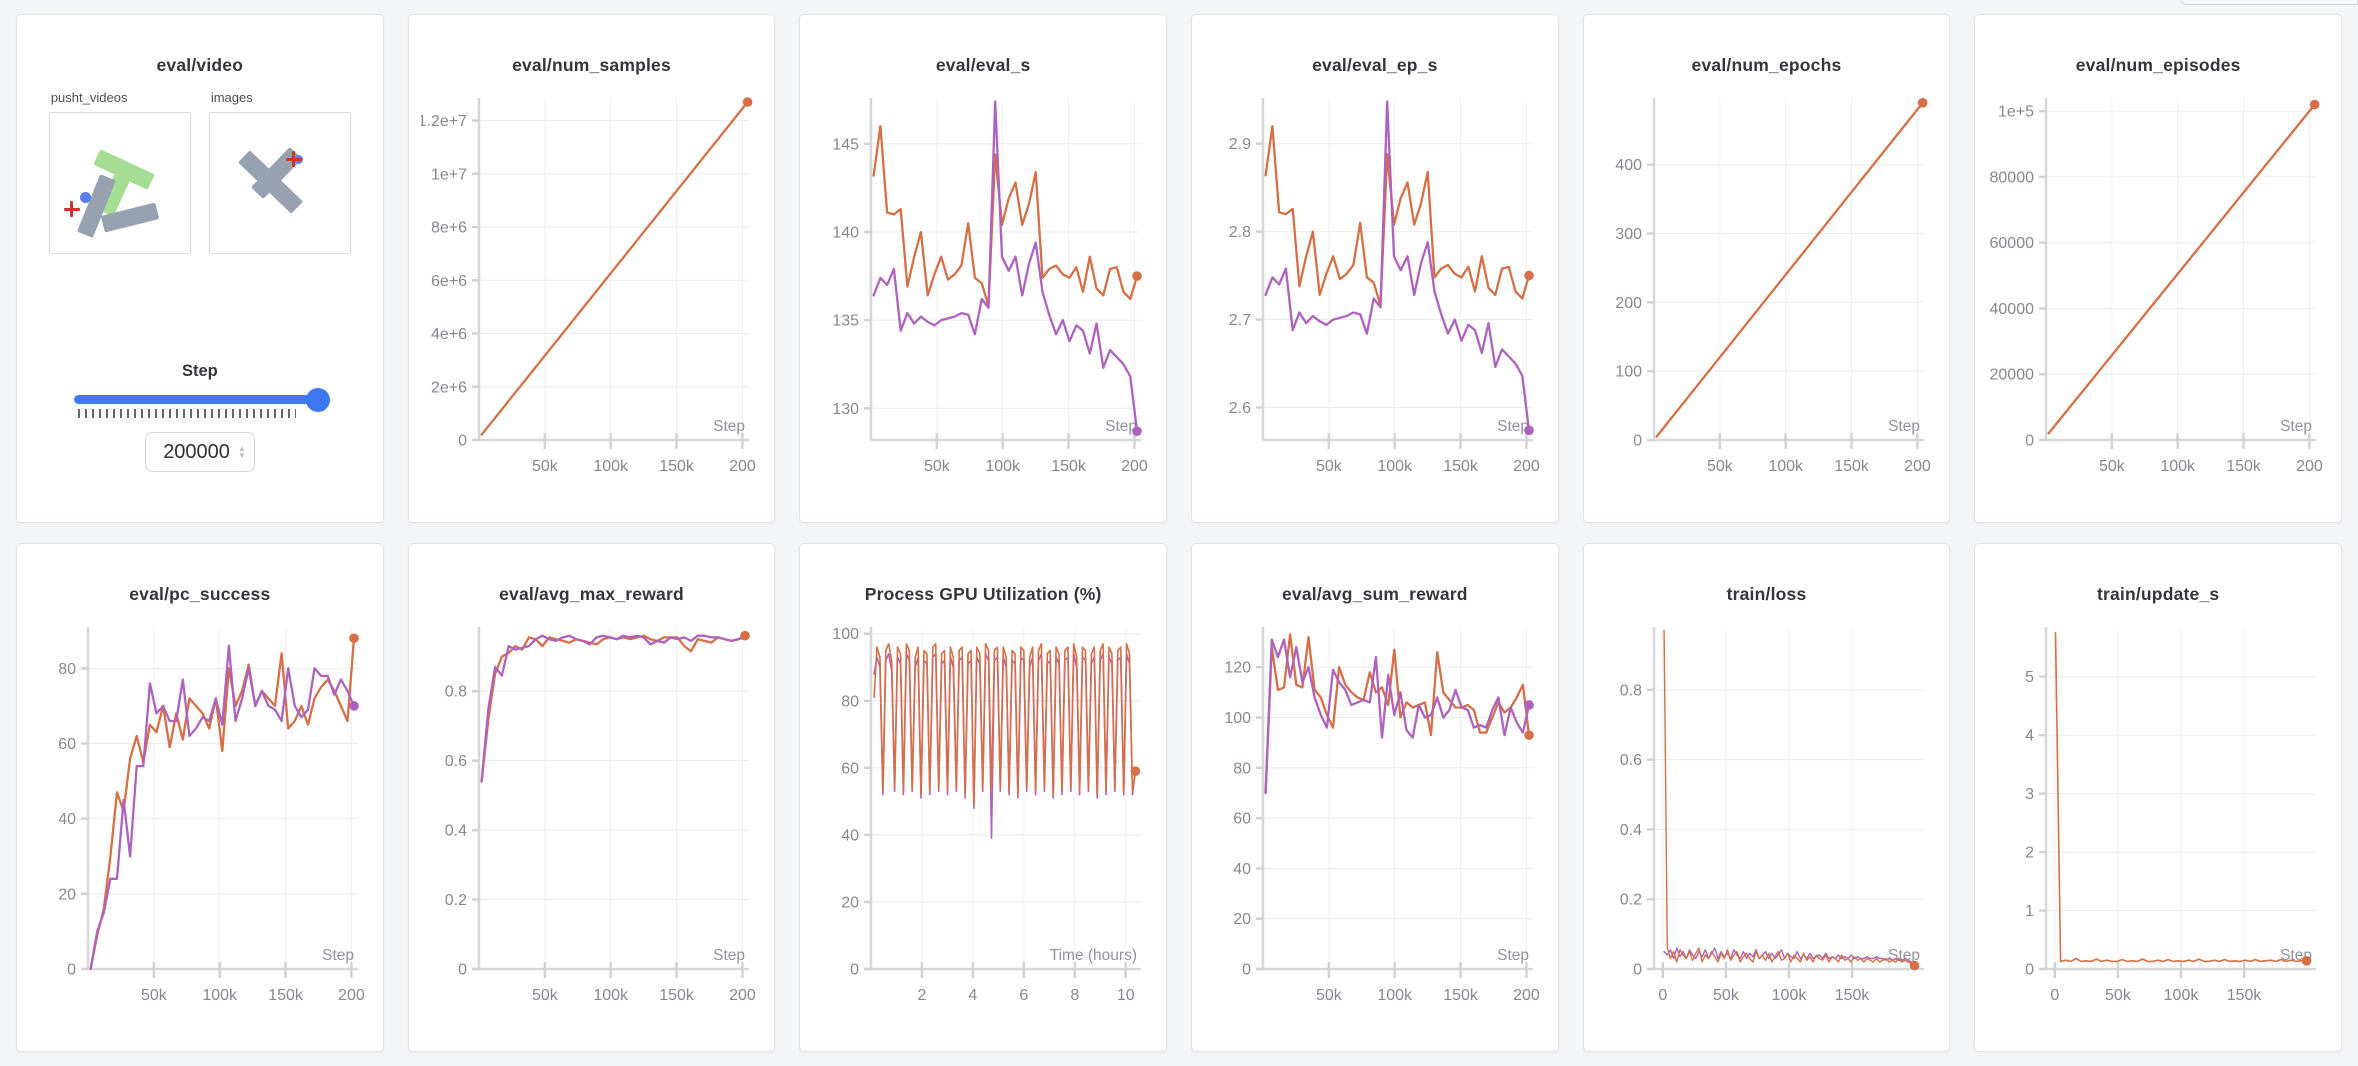 This screenshot has height=1066, width=2358. I want to click on step-slider, so click(201, 402).